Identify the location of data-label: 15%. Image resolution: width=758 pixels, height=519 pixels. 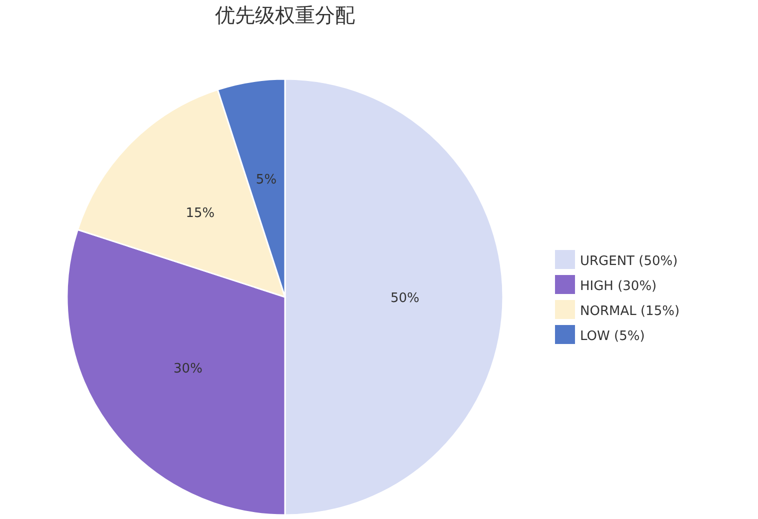
(200, 214).